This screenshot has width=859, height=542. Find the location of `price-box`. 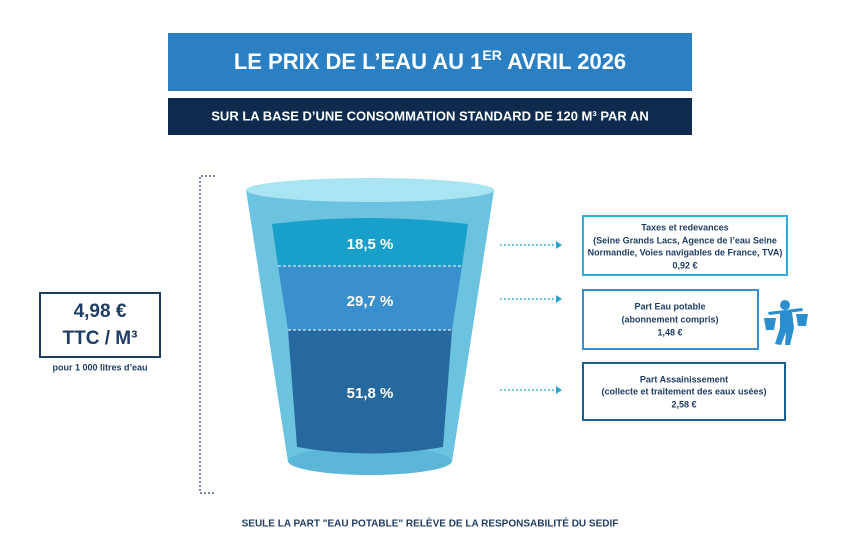

price-box is located at coordinates (100, 325).